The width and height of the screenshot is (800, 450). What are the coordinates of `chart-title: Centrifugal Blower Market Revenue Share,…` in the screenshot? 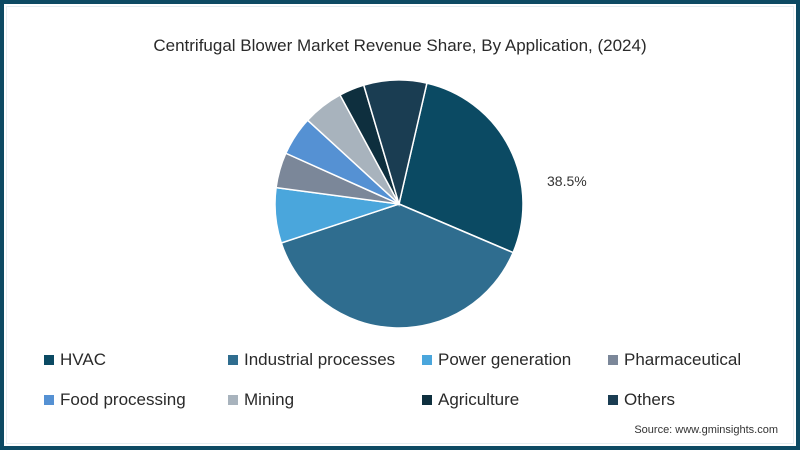 It's located at (400, 45).